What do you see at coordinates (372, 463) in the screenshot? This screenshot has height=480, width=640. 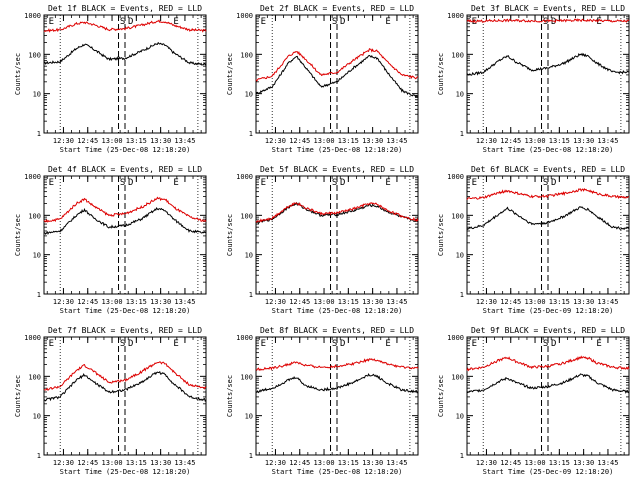 I see `x-tick-label: 13:30` at bounding box center [372, 463].